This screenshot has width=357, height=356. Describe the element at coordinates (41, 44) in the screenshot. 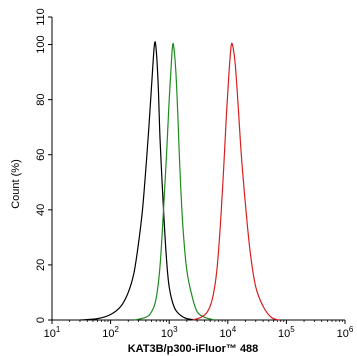

I see `y-tick-label: 100` at that location.